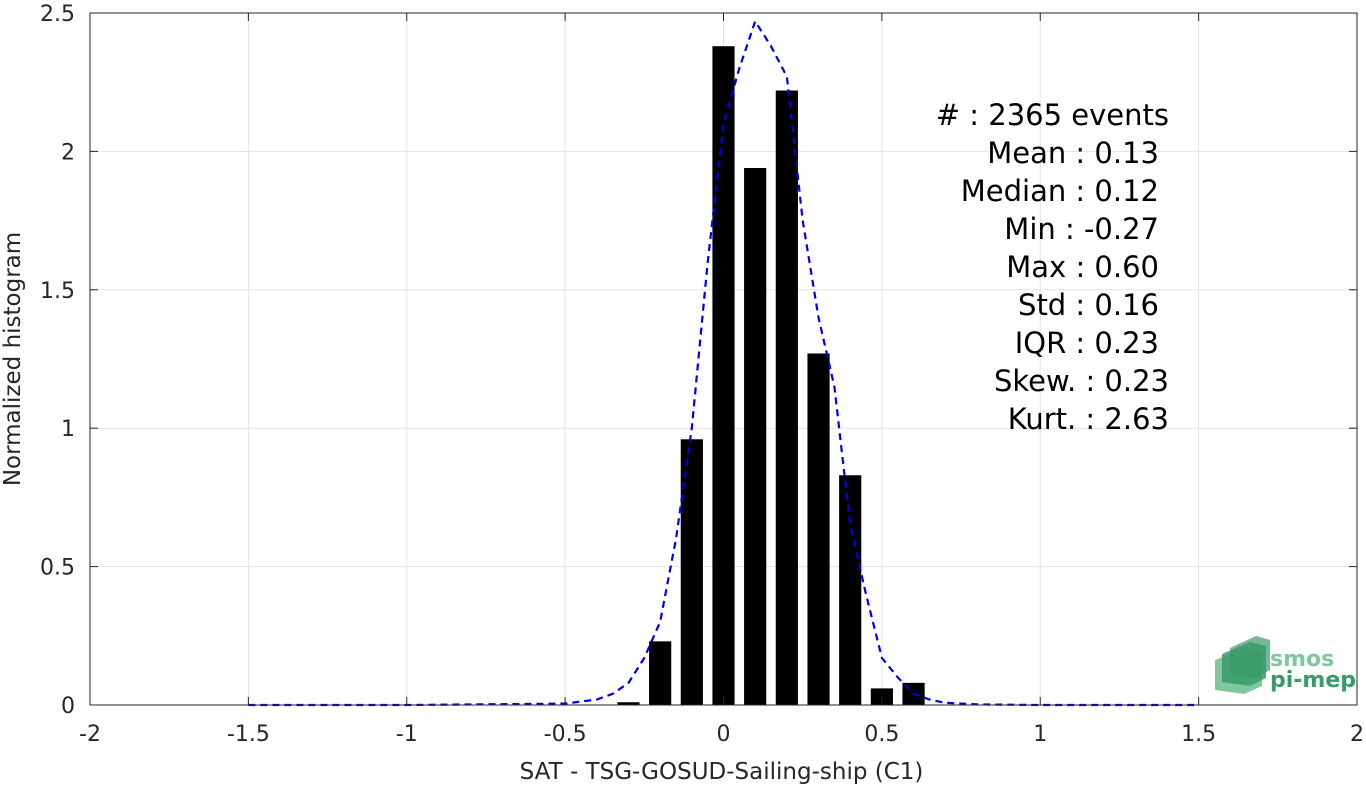 This screenshot has height=786, width=1366. Describe the element at coordinates (57, 291) in the screenshot. I see `y-tick-label: 1.5` at that location.